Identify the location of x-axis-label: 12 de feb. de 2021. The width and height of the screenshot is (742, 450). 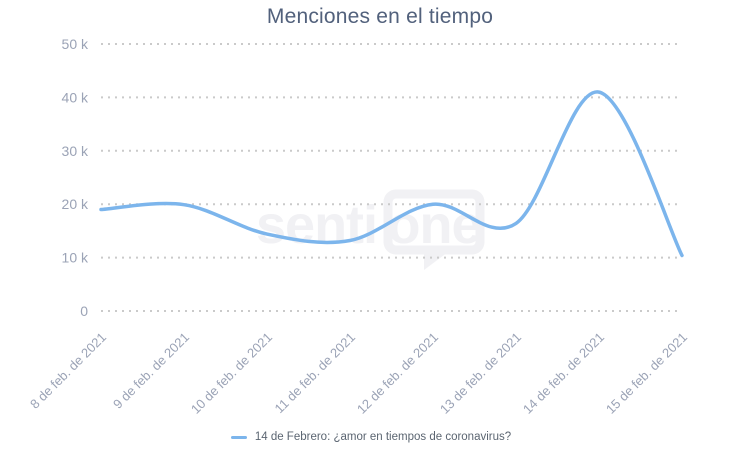
(397, 373).